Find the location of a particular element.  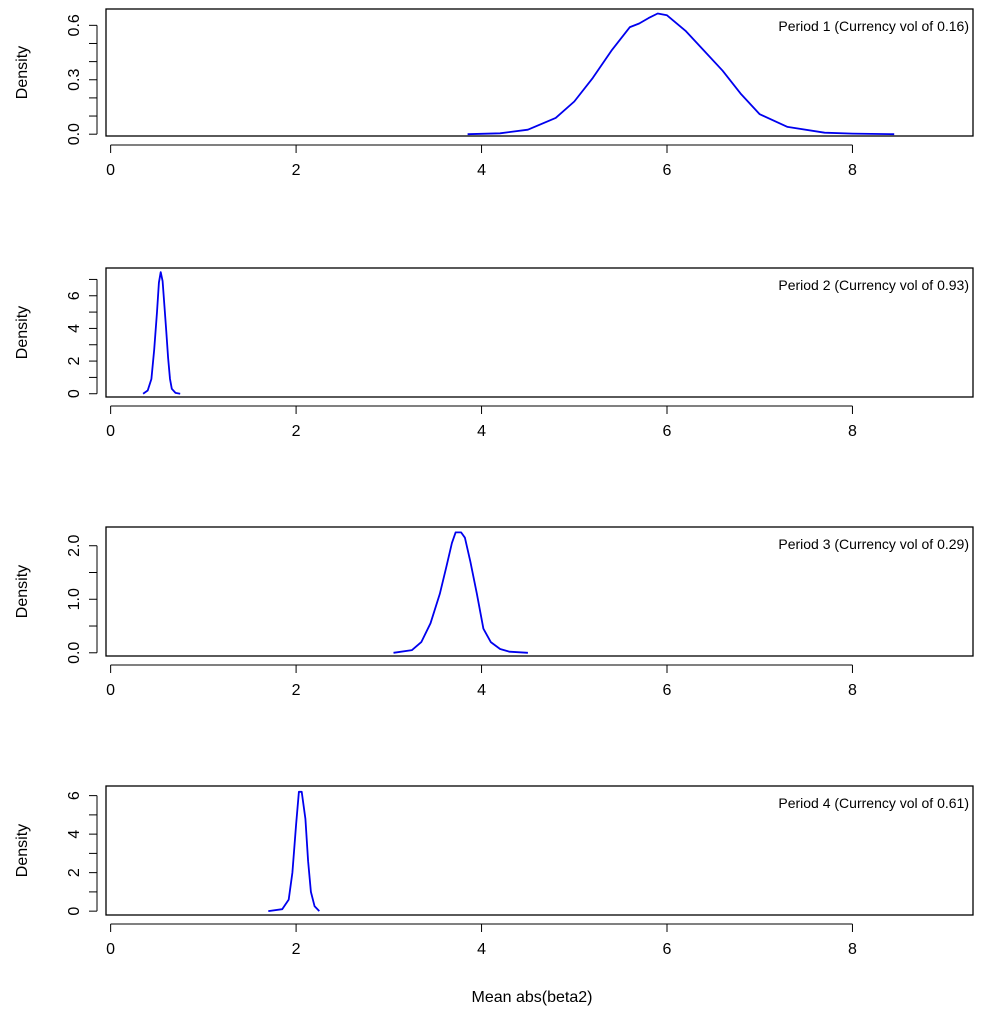

y-tick-label: 0.6 is located at coordinates (74, 25).